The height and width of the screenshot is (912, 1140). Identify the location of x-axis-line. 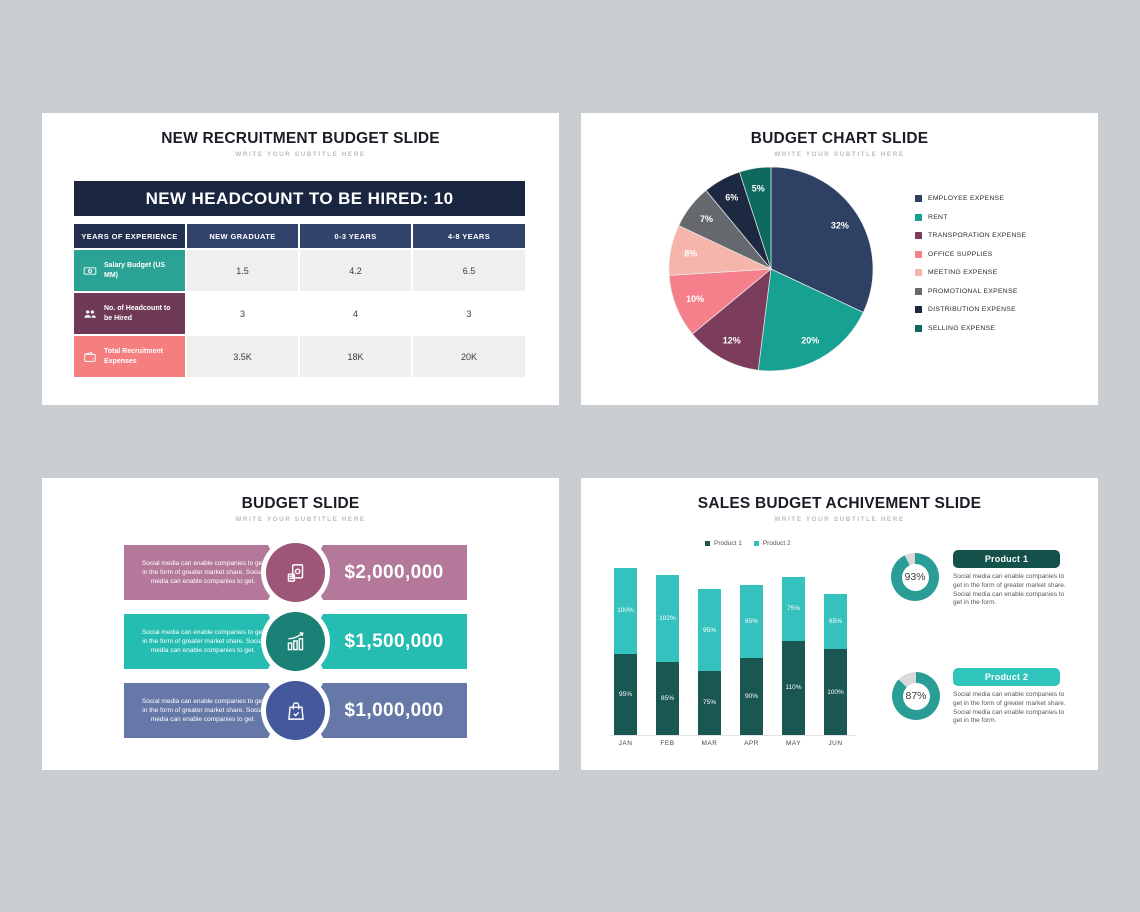
(732, 735).